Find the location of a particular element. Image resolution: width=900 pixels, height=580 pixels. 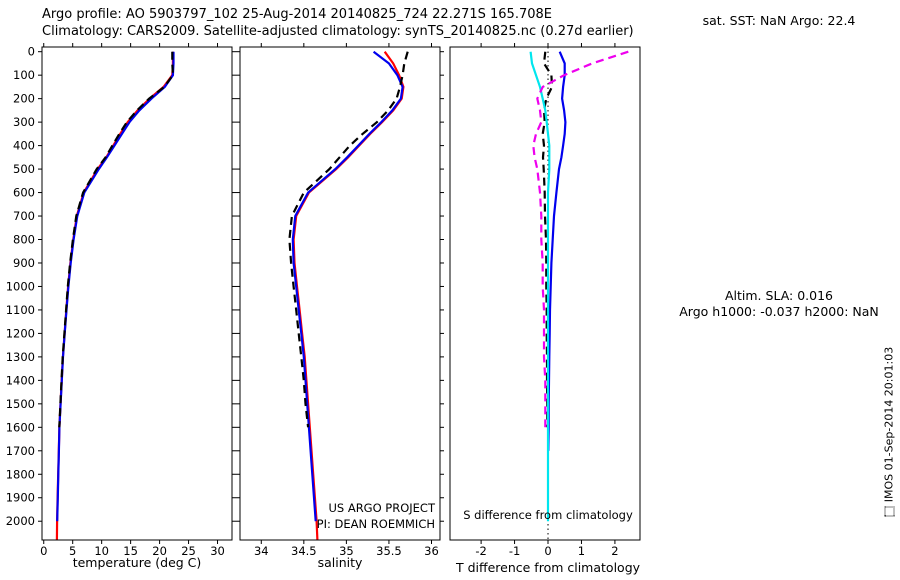

imos-watermark-text: IMOS 01-Sep-2014 20:01:03 is located at coordinates (889, 424).